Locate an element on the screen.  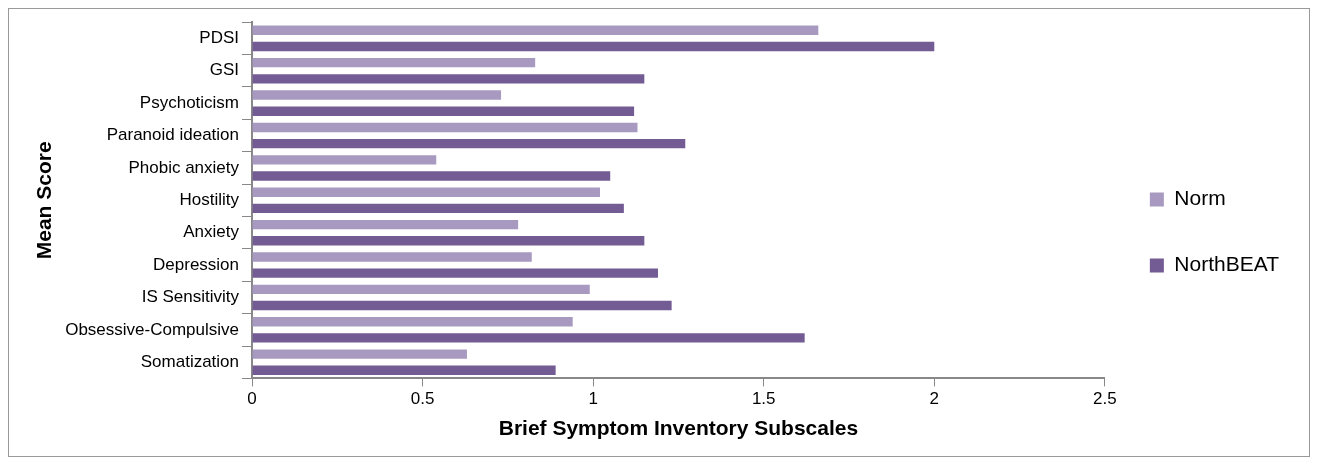
x-axis-title: Brief Symptom Inventory Subscales is located at coordinates (678, 428).